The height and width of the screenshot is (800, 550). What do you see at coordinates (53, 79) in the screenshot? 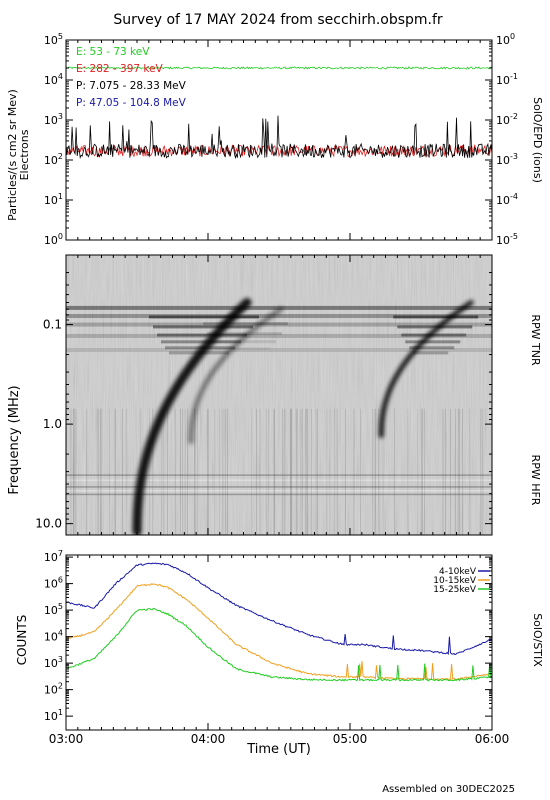
I see `particles-left-tick-label: 10⁴` at bounding box center [53, 79].